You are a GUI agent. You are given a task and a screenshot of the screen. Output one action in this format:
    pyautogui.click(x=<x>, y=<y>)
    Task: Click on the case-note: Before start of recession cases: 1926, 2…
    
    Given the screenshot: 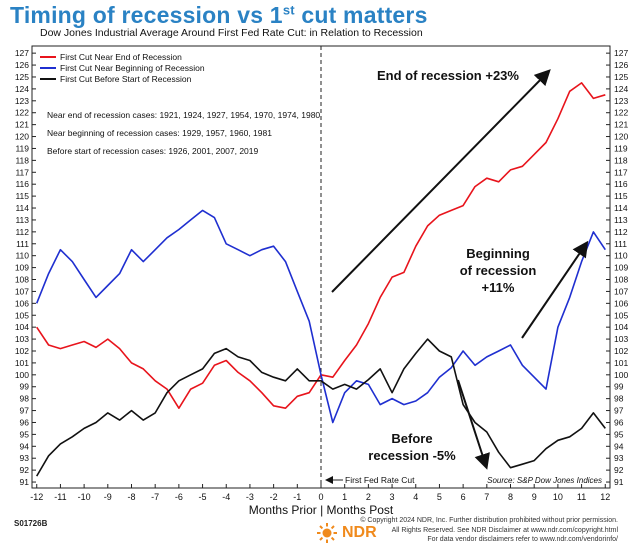 What is the action you would take?
    pyautogui.click(x=152, y=151)
    